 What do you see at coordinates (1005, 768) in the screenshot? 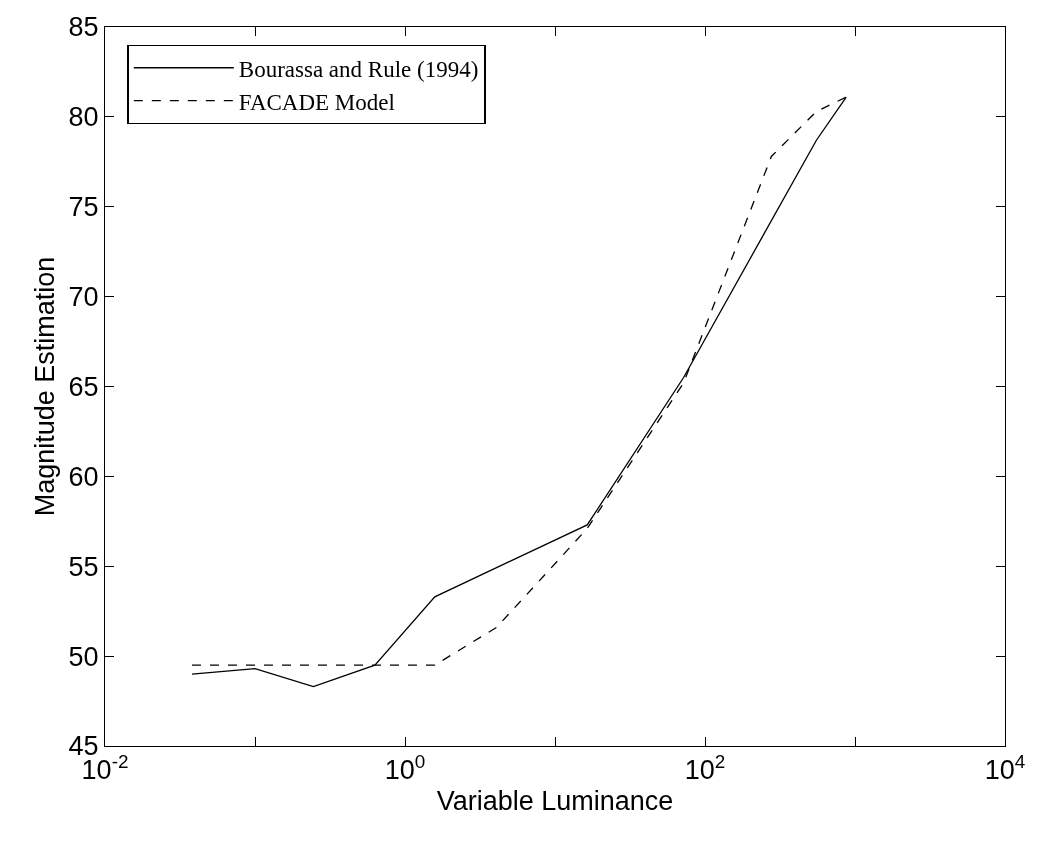
I see `x-tick-label: 10$^{4}$` at bounding box center [1005, 768].